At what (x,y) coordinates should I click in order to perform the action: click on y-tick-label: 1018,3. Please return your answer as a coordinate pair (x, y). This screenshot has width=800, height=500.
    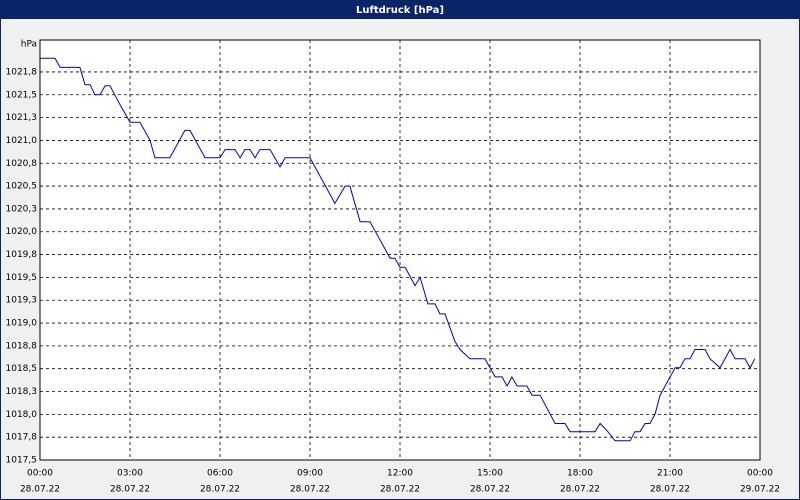
    Looking at the image, I should click on (22, 392).